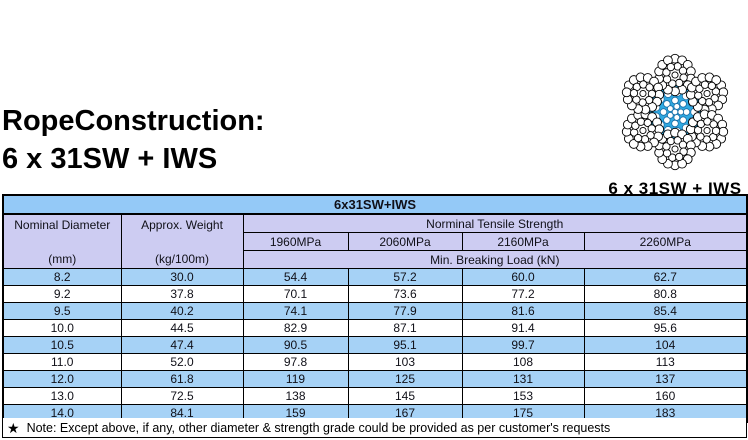  Describe the element at coordinates (295, 294) in the screenshot. I see `table-cell: 70.1` at that location.